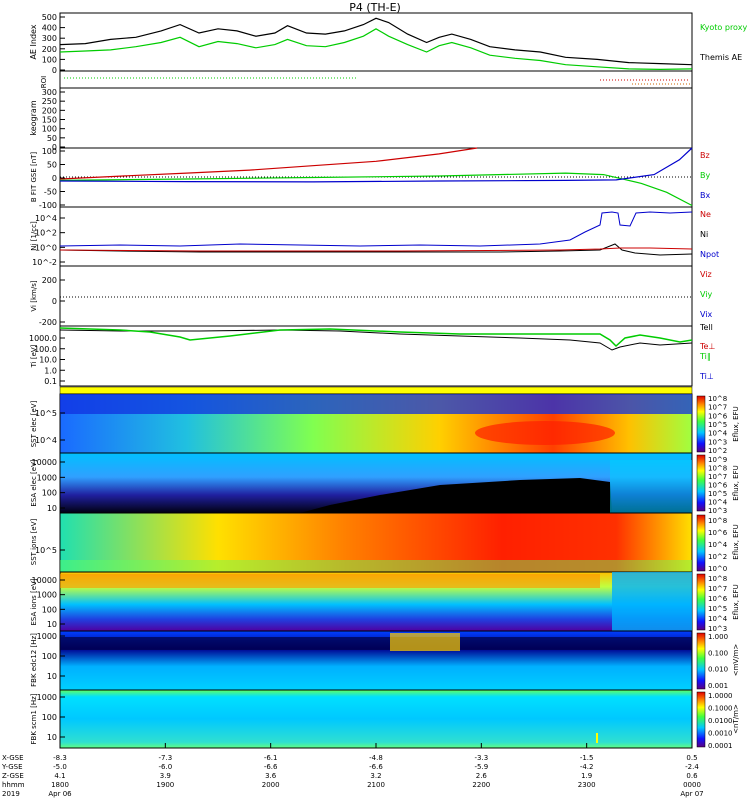 Image resolution: width=750 pixels, height=800 pixels. Describe the element at coordinates (49, 110) in the screenshot. I see `ytick-label: 200` at that location.